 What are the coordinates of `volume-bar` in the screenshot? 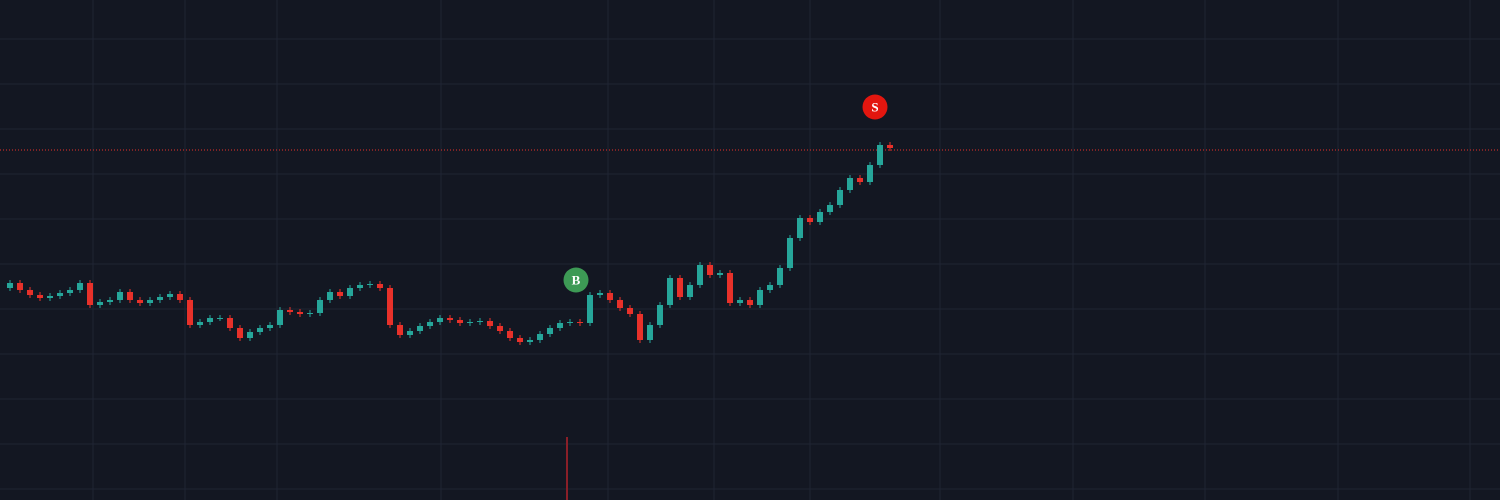 It's located at (567, 468).